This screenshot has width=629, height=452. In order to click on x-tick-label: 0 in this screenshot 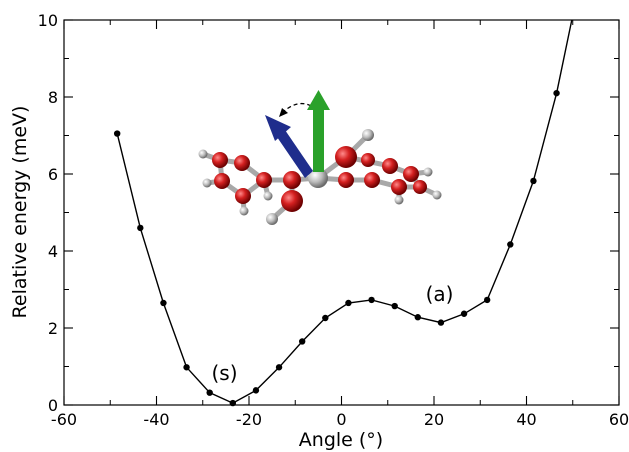, I will do `click(341, 419)`.